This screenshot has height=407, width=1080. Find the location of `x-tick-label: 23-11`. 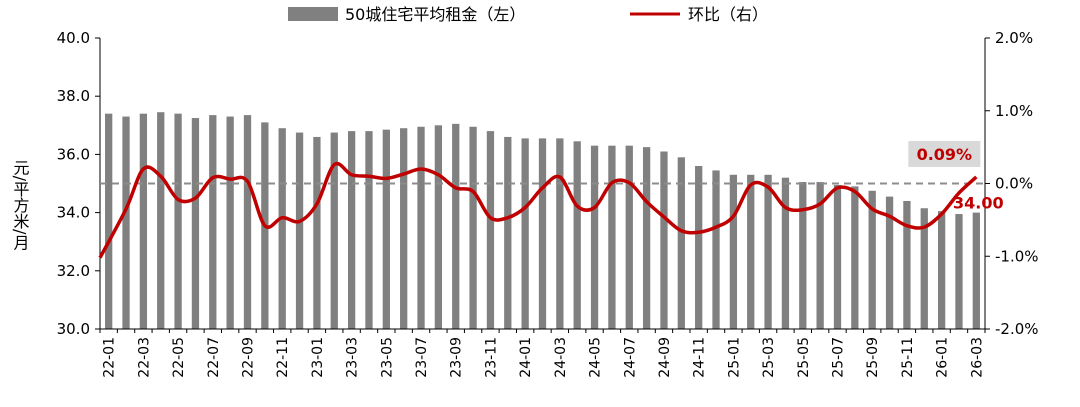

x-tick-label: 23-11 is located at coordinates (491, 357).